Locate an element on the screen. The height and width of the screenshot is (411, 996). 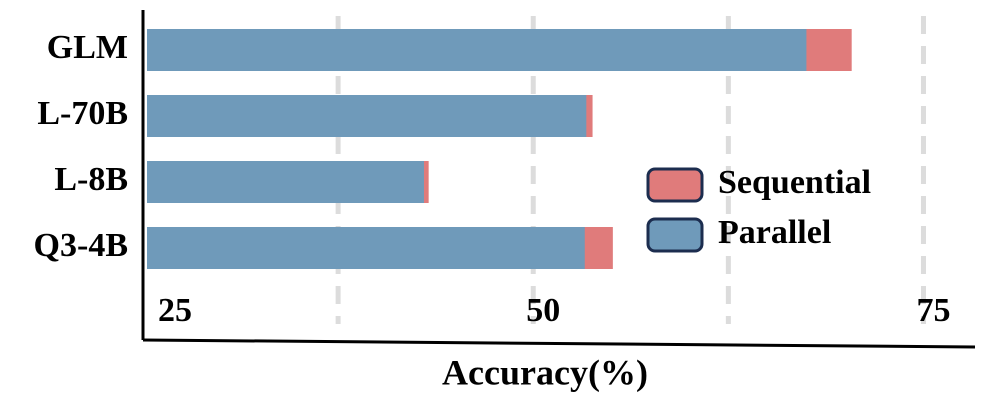
y-tick-label: L-70B is located at coordinates (82, 113).